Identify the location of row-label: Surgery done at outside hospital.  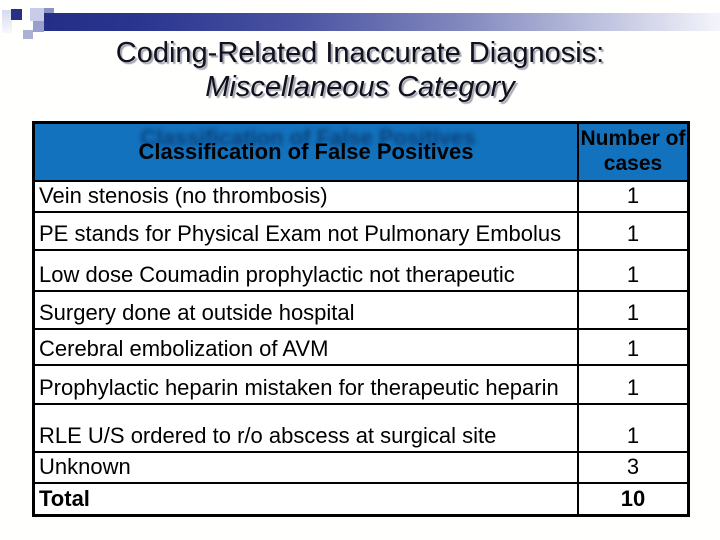
(197, 312).